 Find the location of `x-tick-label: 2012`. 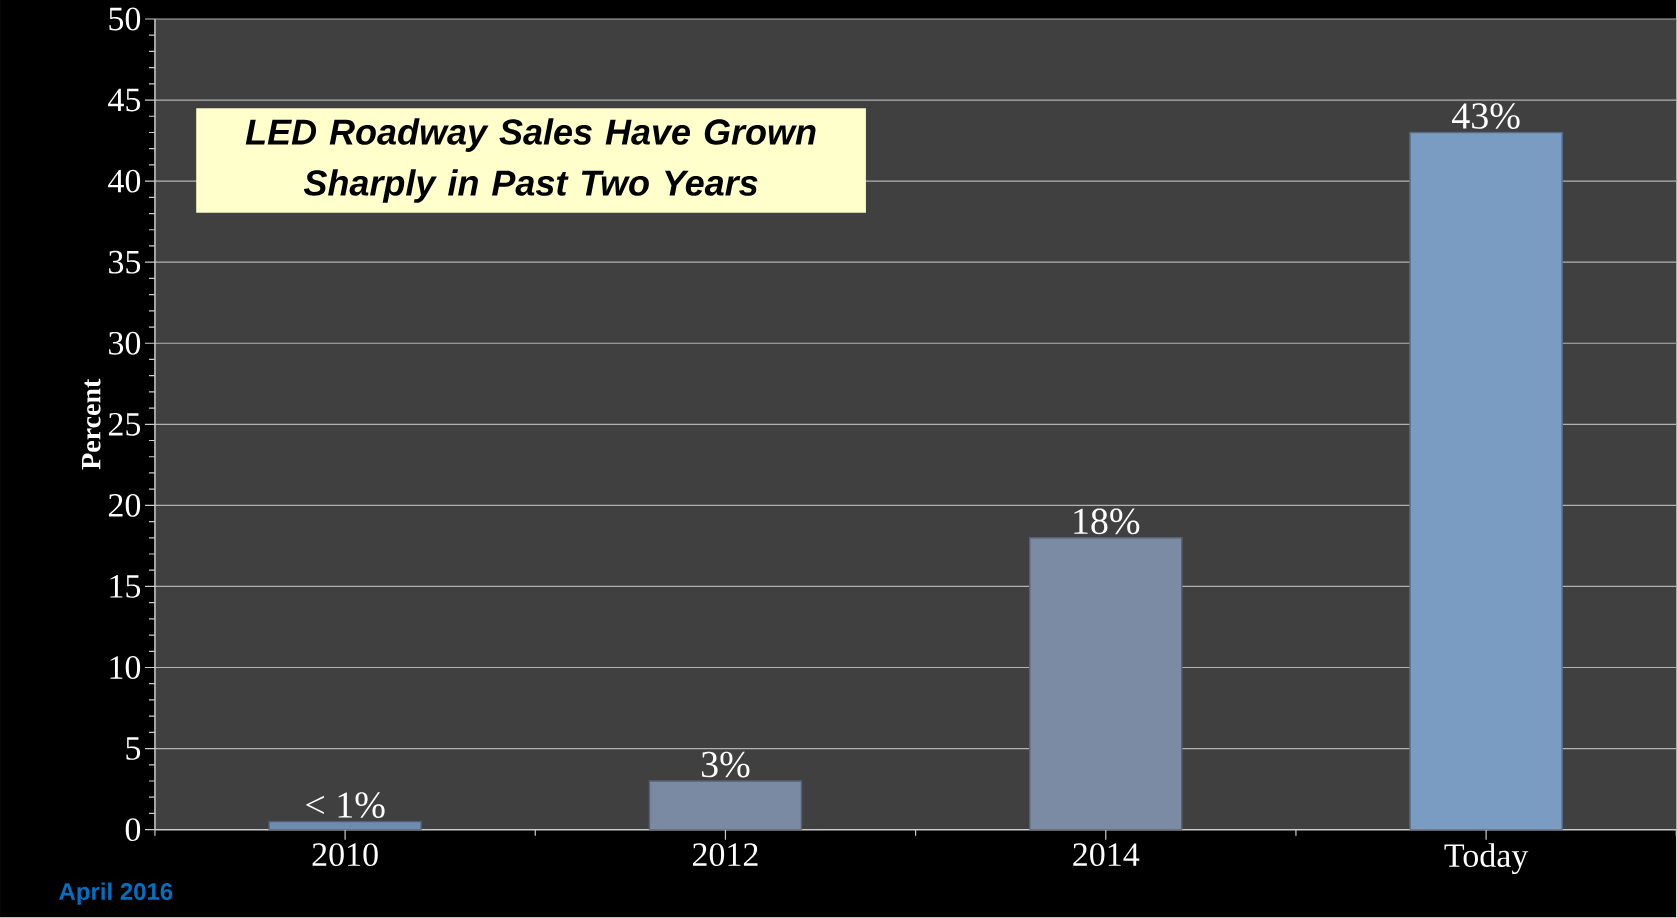

x-tick-label: 2012 is located at coordinates (725, 855).